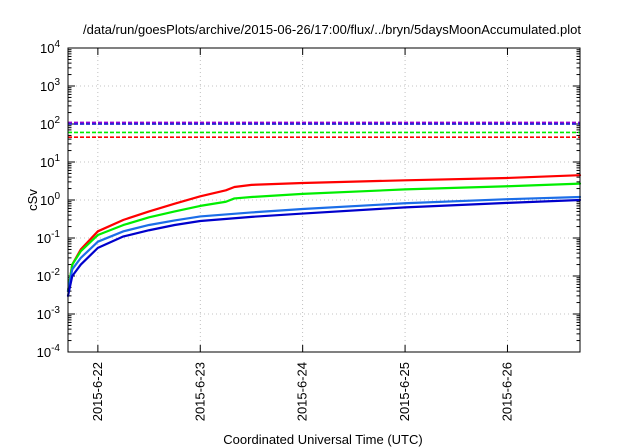 This screenshot has width=640, height=448. I want to click on y-tick-label: 10⁻³, so click(49, 313).